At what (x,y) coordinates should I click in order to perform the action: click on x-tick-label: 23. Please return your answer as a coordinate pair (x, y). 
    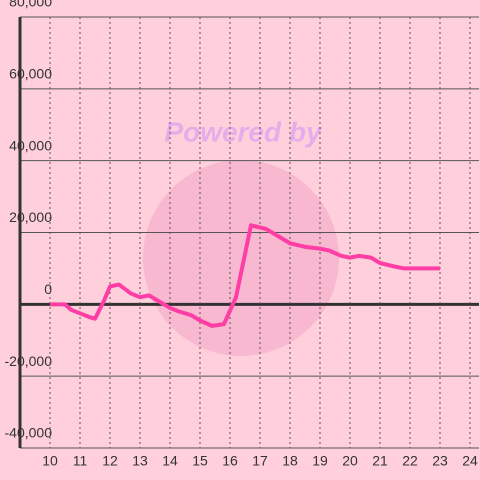
    Looking at the image, I should click on (440, 461).